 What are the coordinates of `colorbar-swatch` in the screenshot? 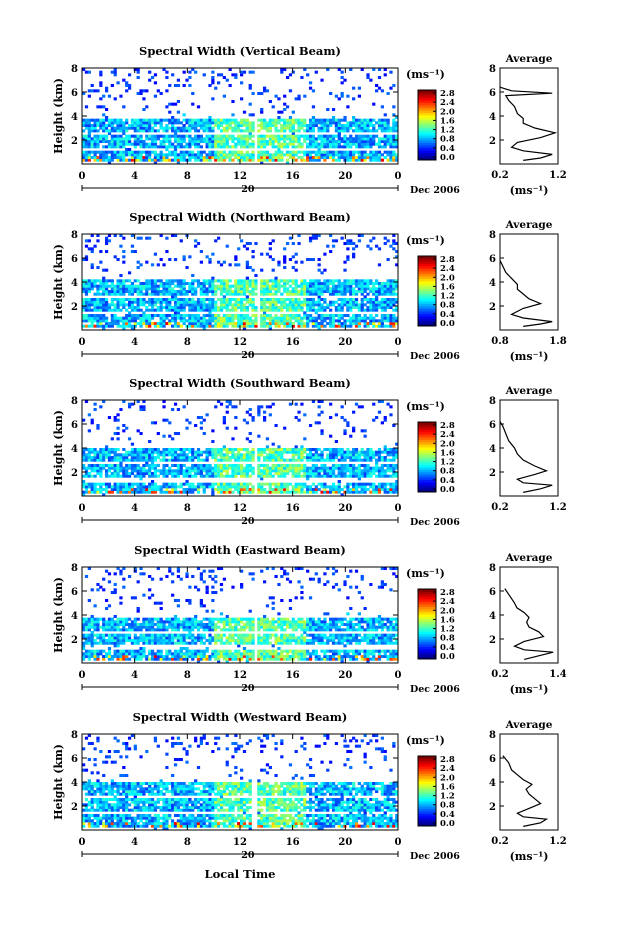 It's located at (427, 109).